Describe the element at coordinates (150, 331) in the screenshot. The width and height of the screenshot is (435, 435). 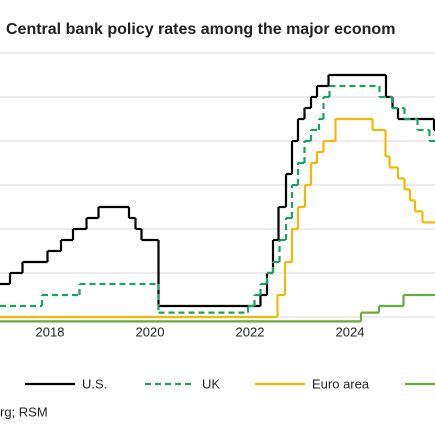
I see `x-tick-label: 2020` at that location.